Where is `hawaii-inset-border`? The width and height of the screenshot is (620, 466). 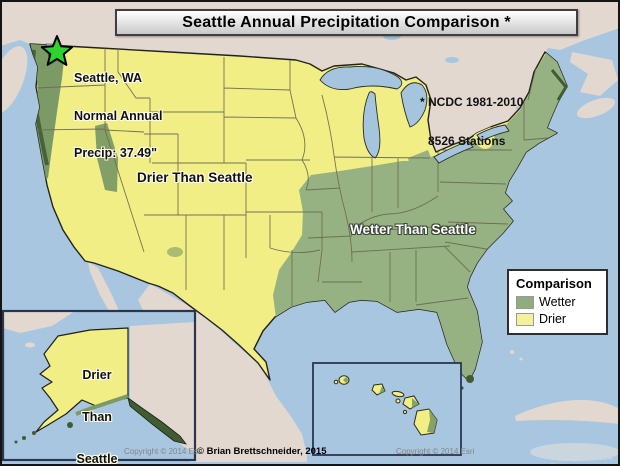 hawaii-inset-border is located at coordinates (387, 409).